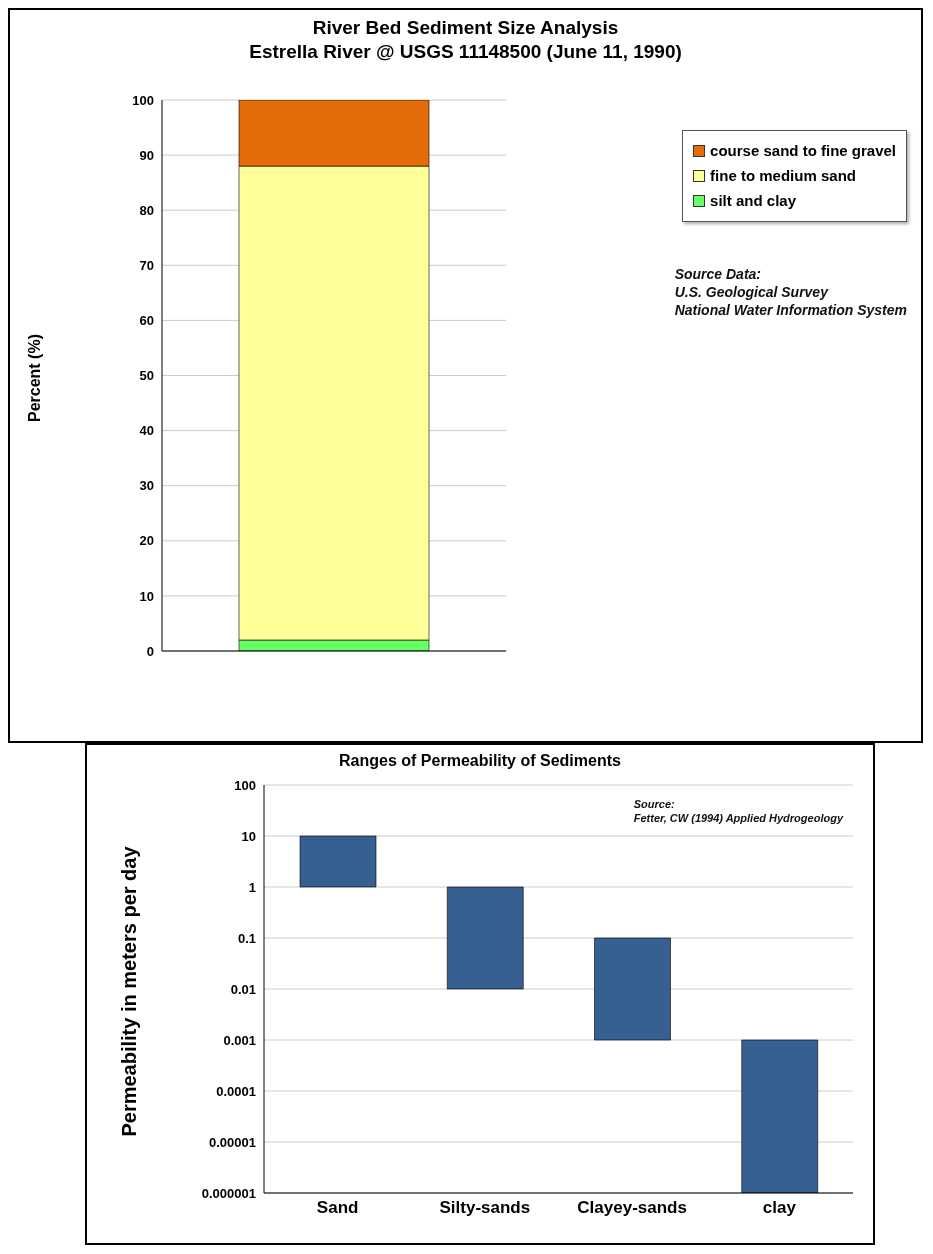 The width and height of the screenshot is (933, 1254). Describe the element at coordinates (146, 486) in the screenshot. I see `y-tick-label: 30` at that location.